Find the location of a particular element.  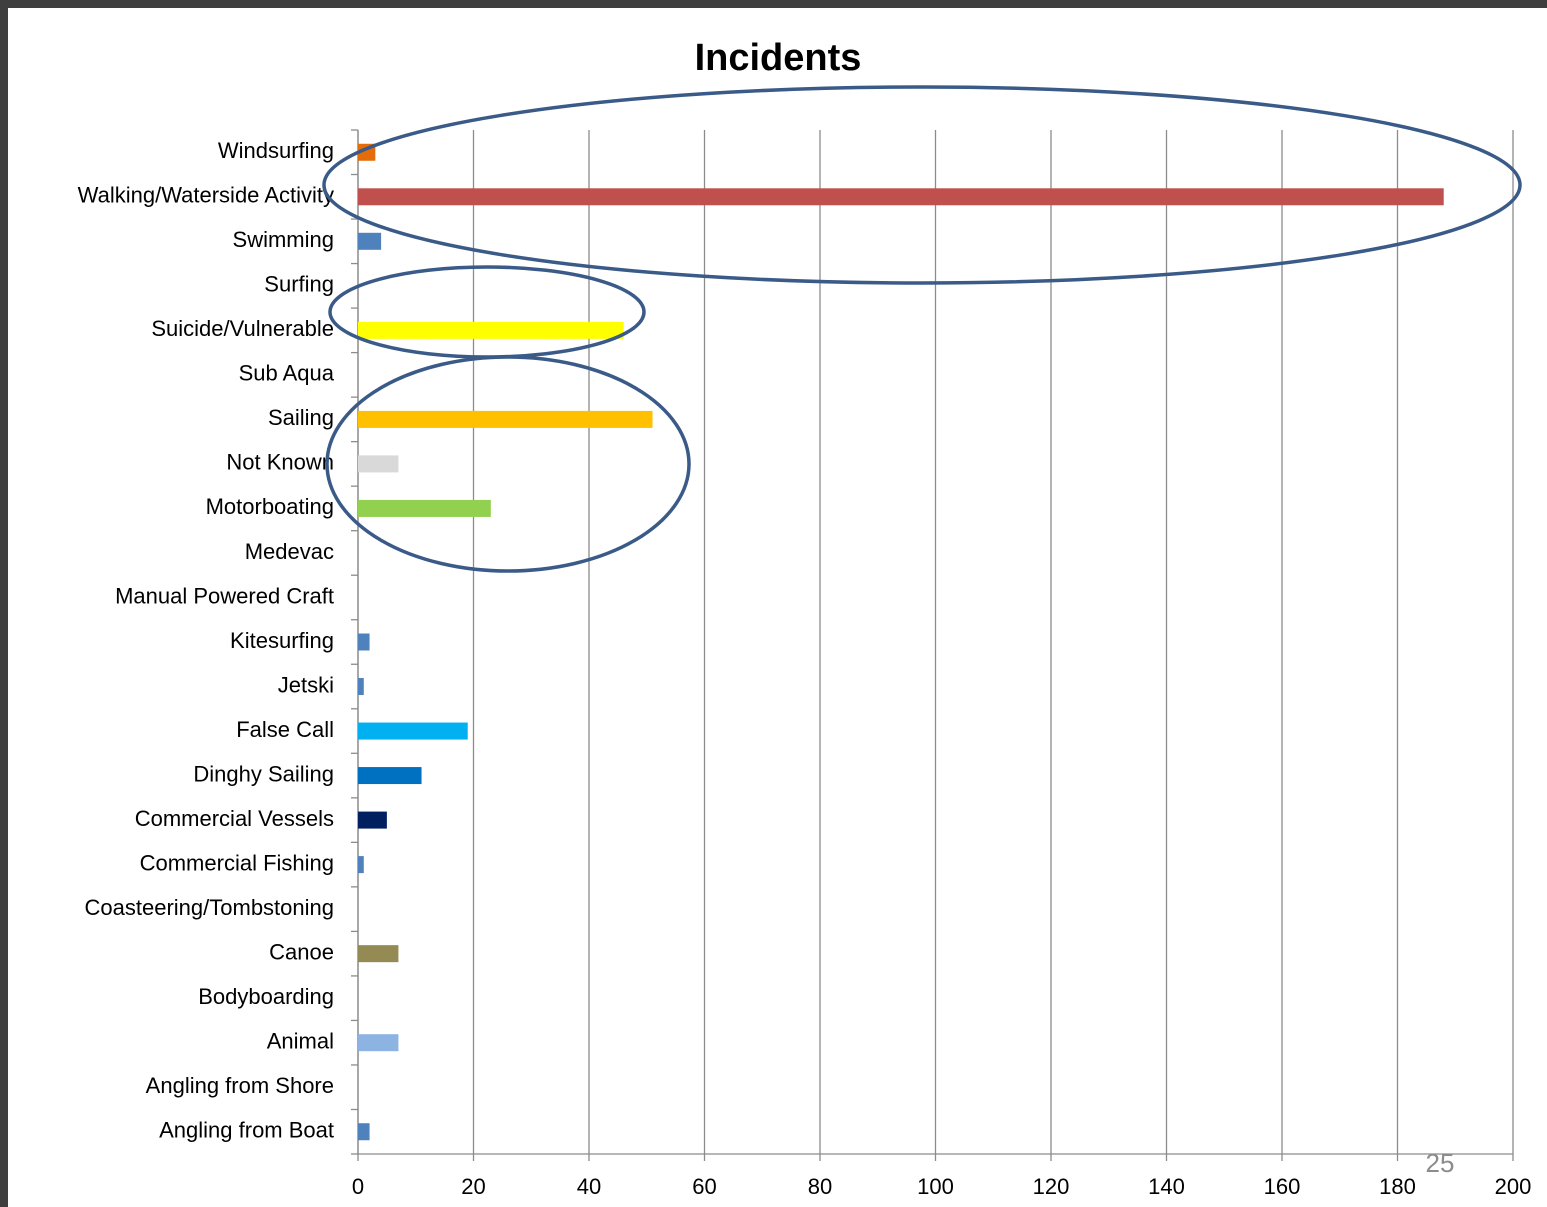

y-tick-label: Medevac is located at coordinates (289, 551).